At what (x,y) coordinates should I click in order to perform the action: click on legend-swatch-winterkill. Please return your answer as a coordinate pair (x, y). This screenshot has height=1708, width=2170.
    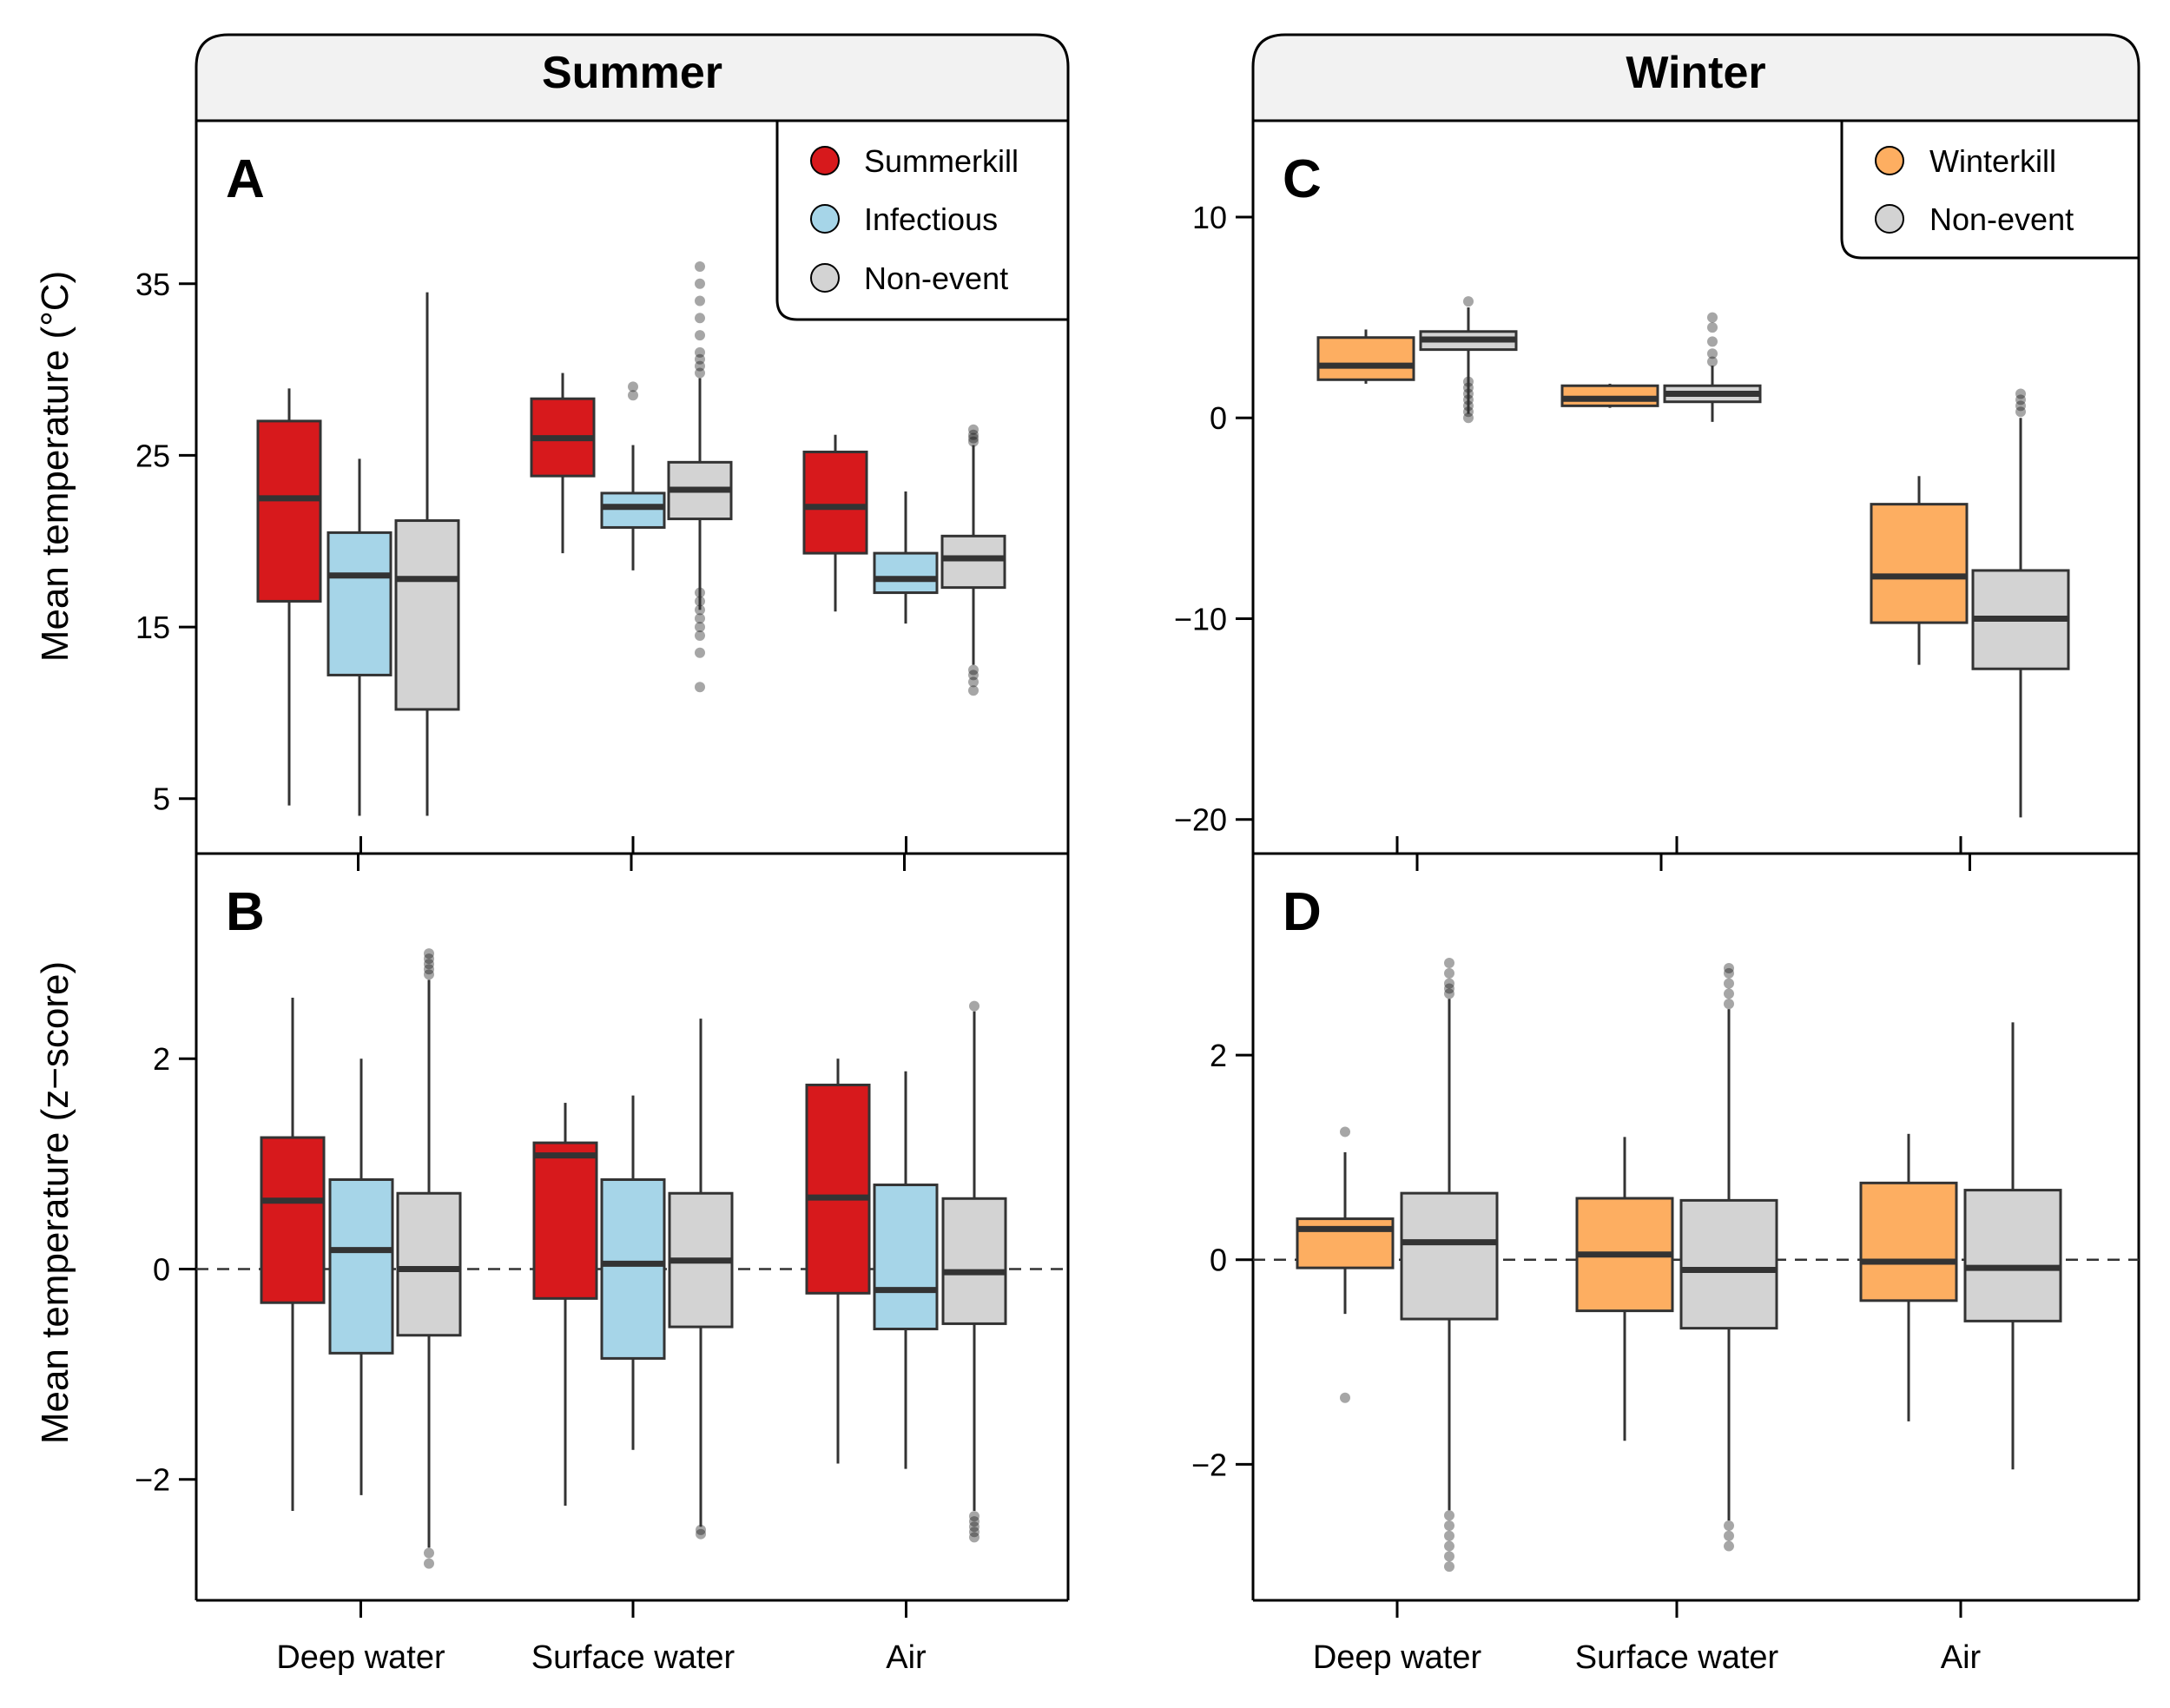
    Looking at the image, I should click on (1889, 160).